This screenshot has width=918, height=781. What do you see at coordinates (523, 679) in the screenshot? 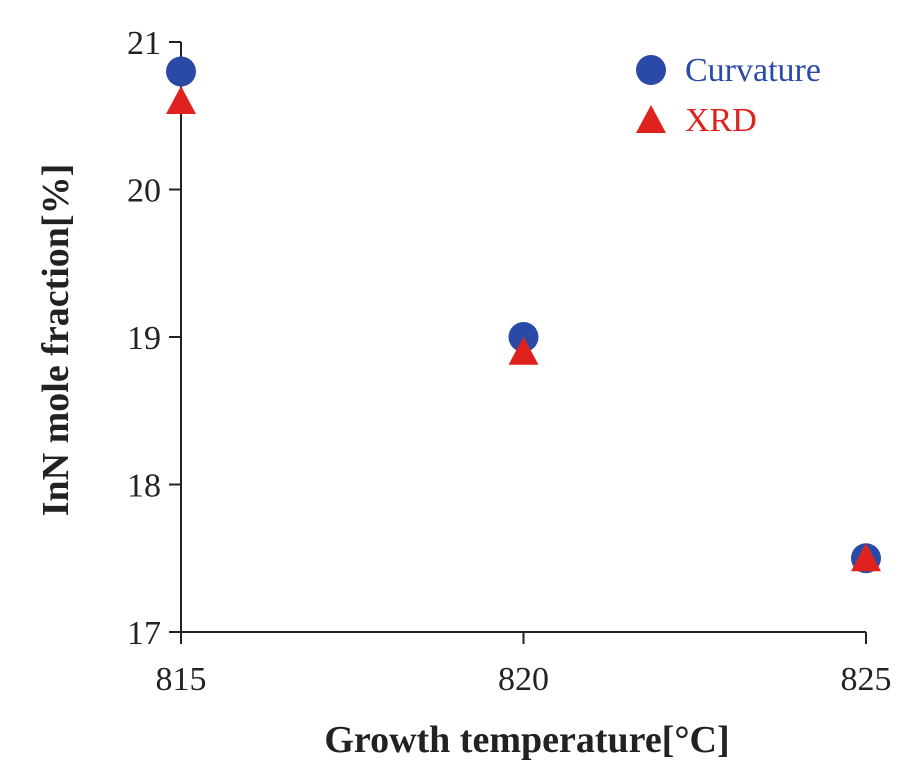
I see `x-tick-label: 820` at bounding box center [523, 679].